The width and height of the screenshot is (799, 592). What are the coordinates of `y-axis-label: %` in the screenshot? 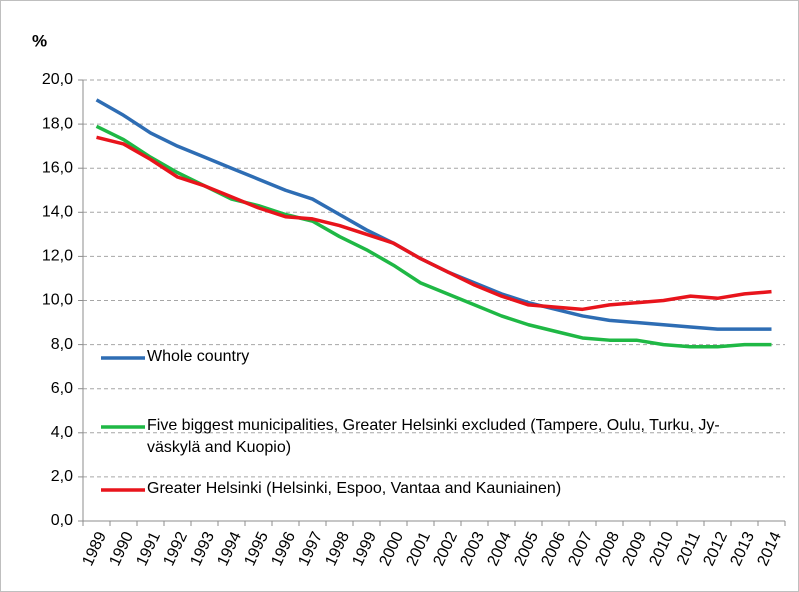 It's located at (39, 40).